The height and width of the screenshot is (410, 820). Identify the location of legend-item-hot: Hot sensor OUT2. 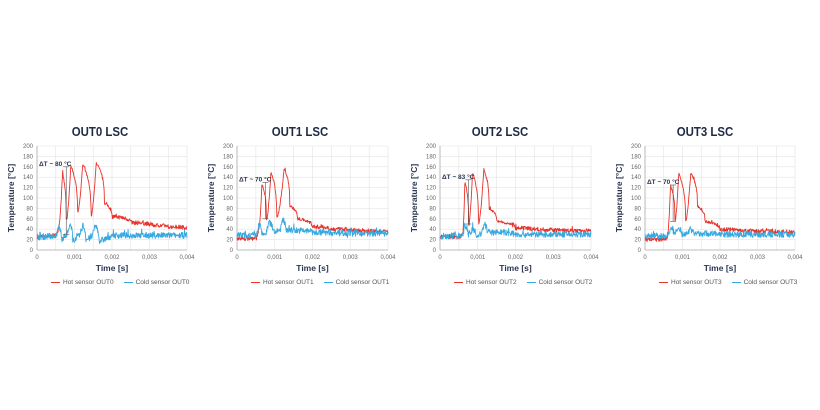
(485, 282).